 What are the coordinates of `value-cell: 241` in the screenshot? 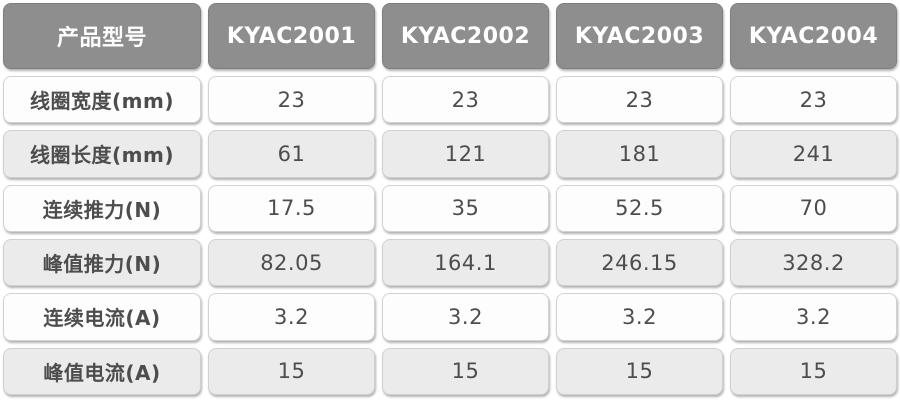 It's located at (813, 154).